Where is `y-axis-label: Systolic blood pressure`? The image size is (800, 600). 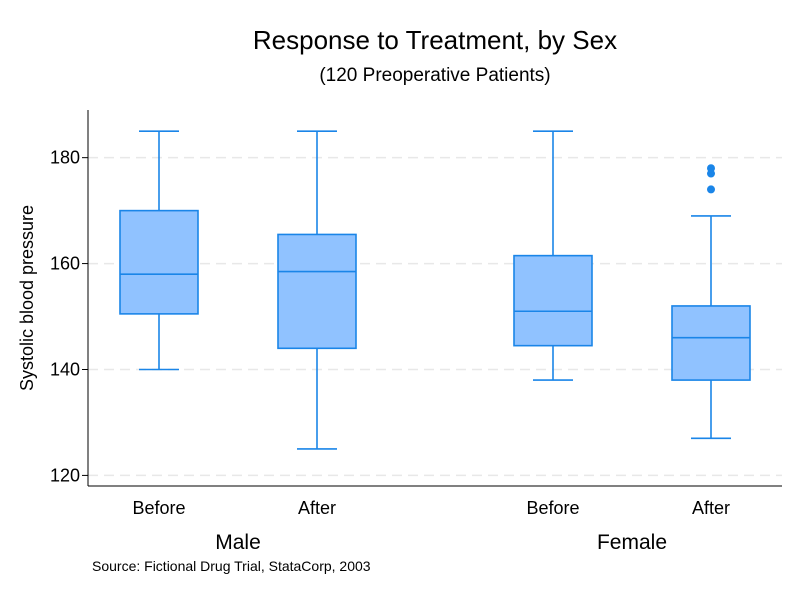
y-axis-label: Systolic blood pressure is located at coordinates (27, 298).